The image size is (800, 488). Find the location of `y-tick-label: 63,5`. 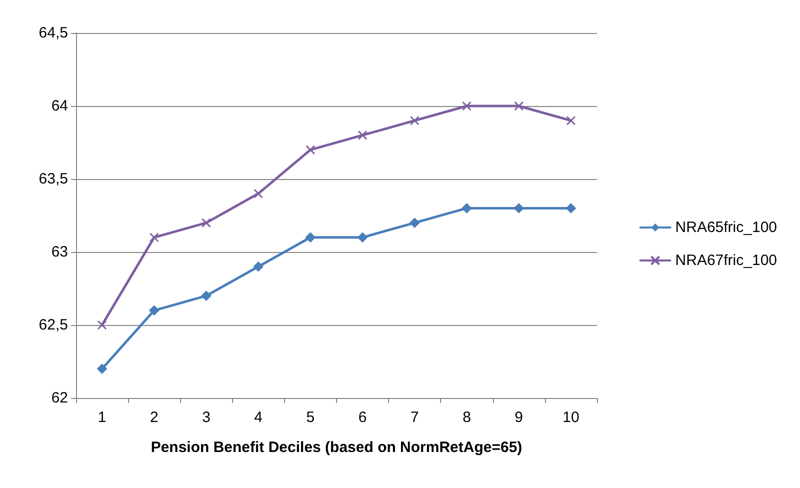

y-tick-label: 63,5 is located at coordinates (53, 179).